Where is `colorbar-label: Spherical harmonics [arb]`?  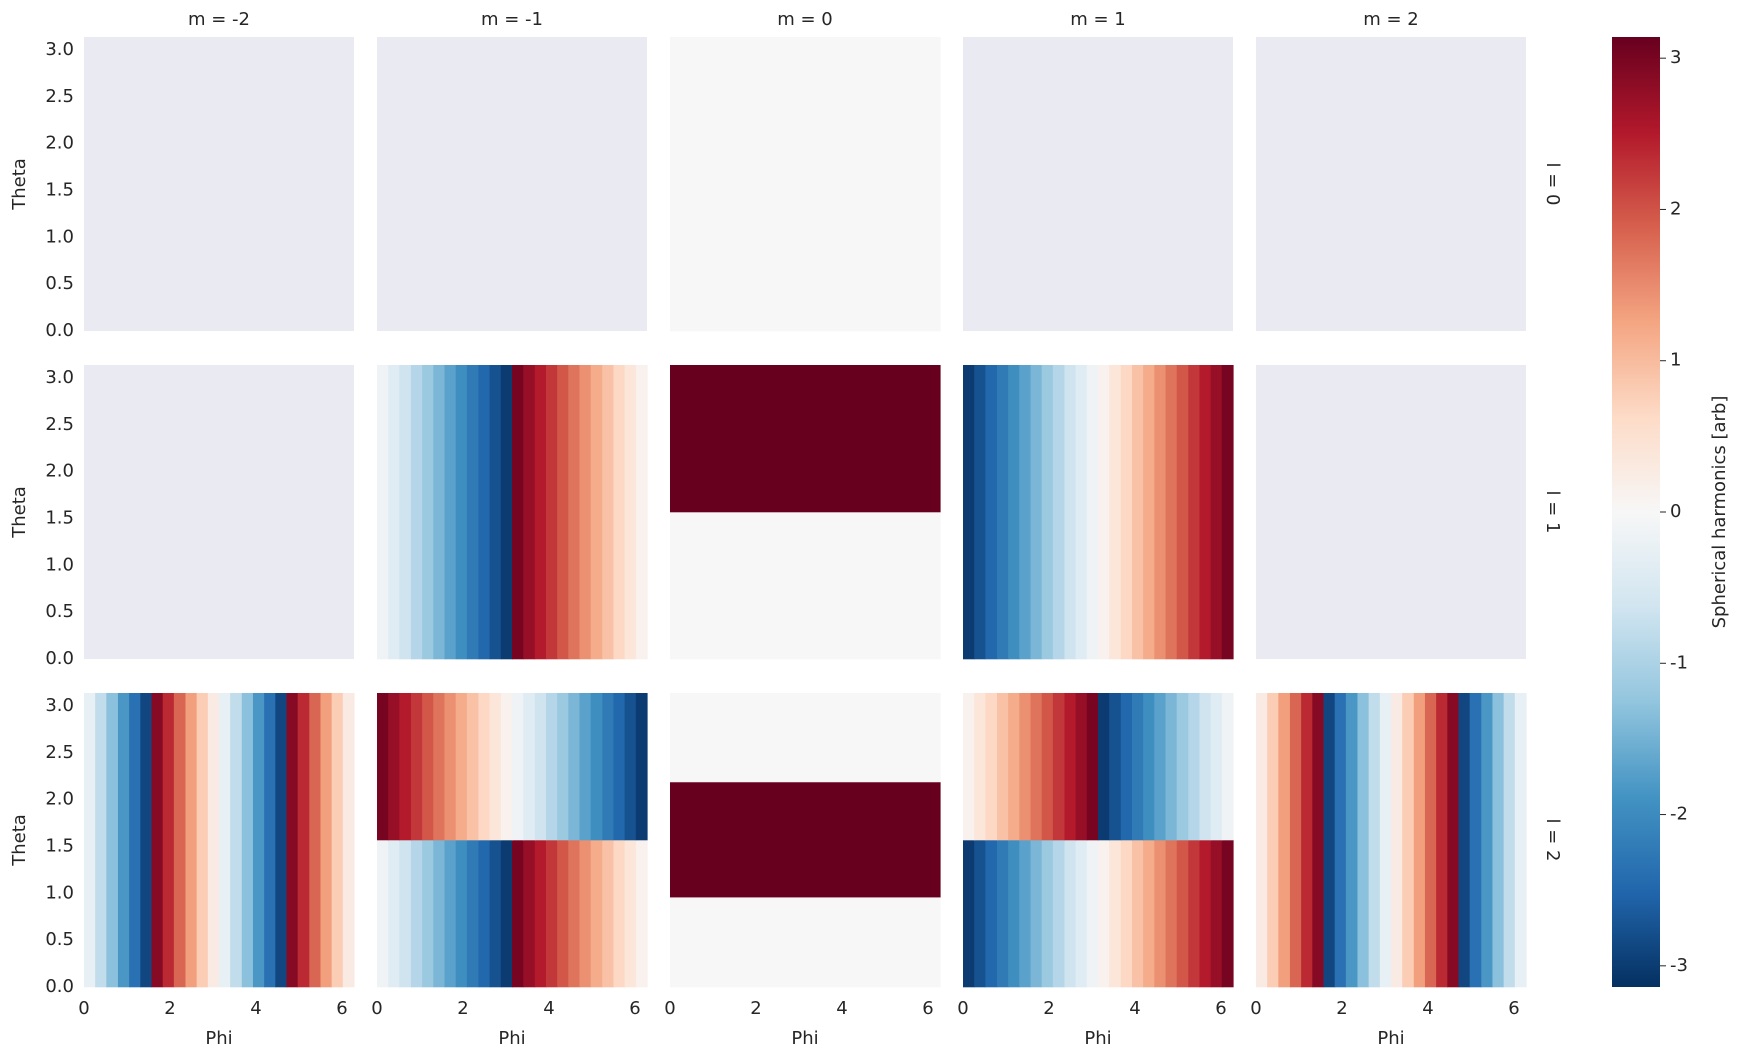 colorbar-label: Spherical harmonics [arb] is located at coordinates (1719, 512).